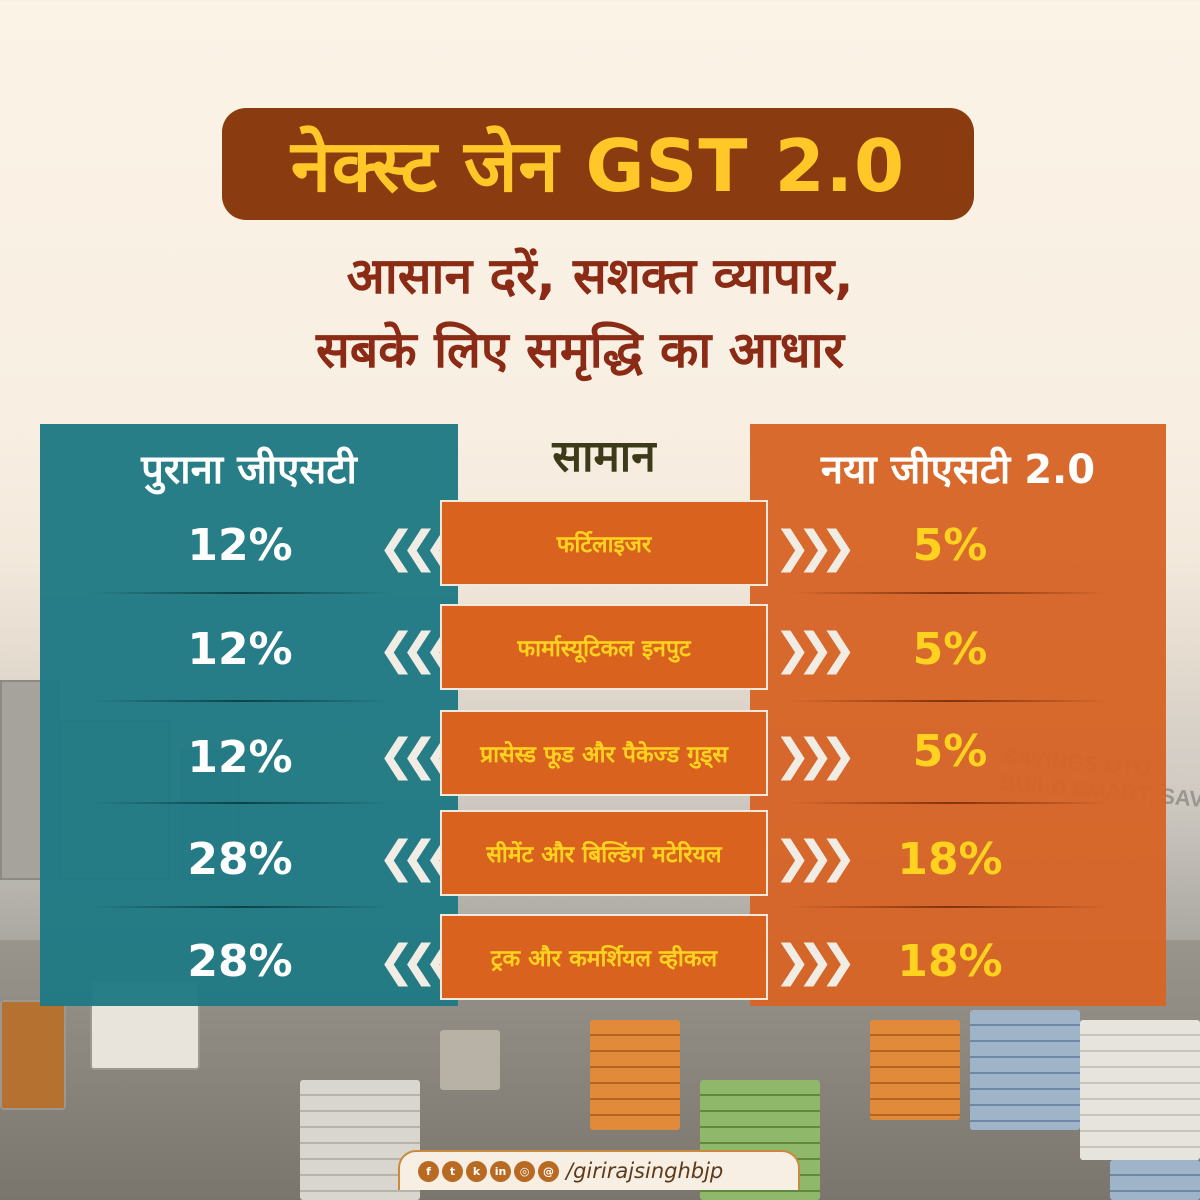  What do you see at coordinates (604, 753) in the screenshot?
I see `item-processed-food: प्रासेस्ड फूड और पैकेज्ड गुड्स` at bounding box center [604, 753].